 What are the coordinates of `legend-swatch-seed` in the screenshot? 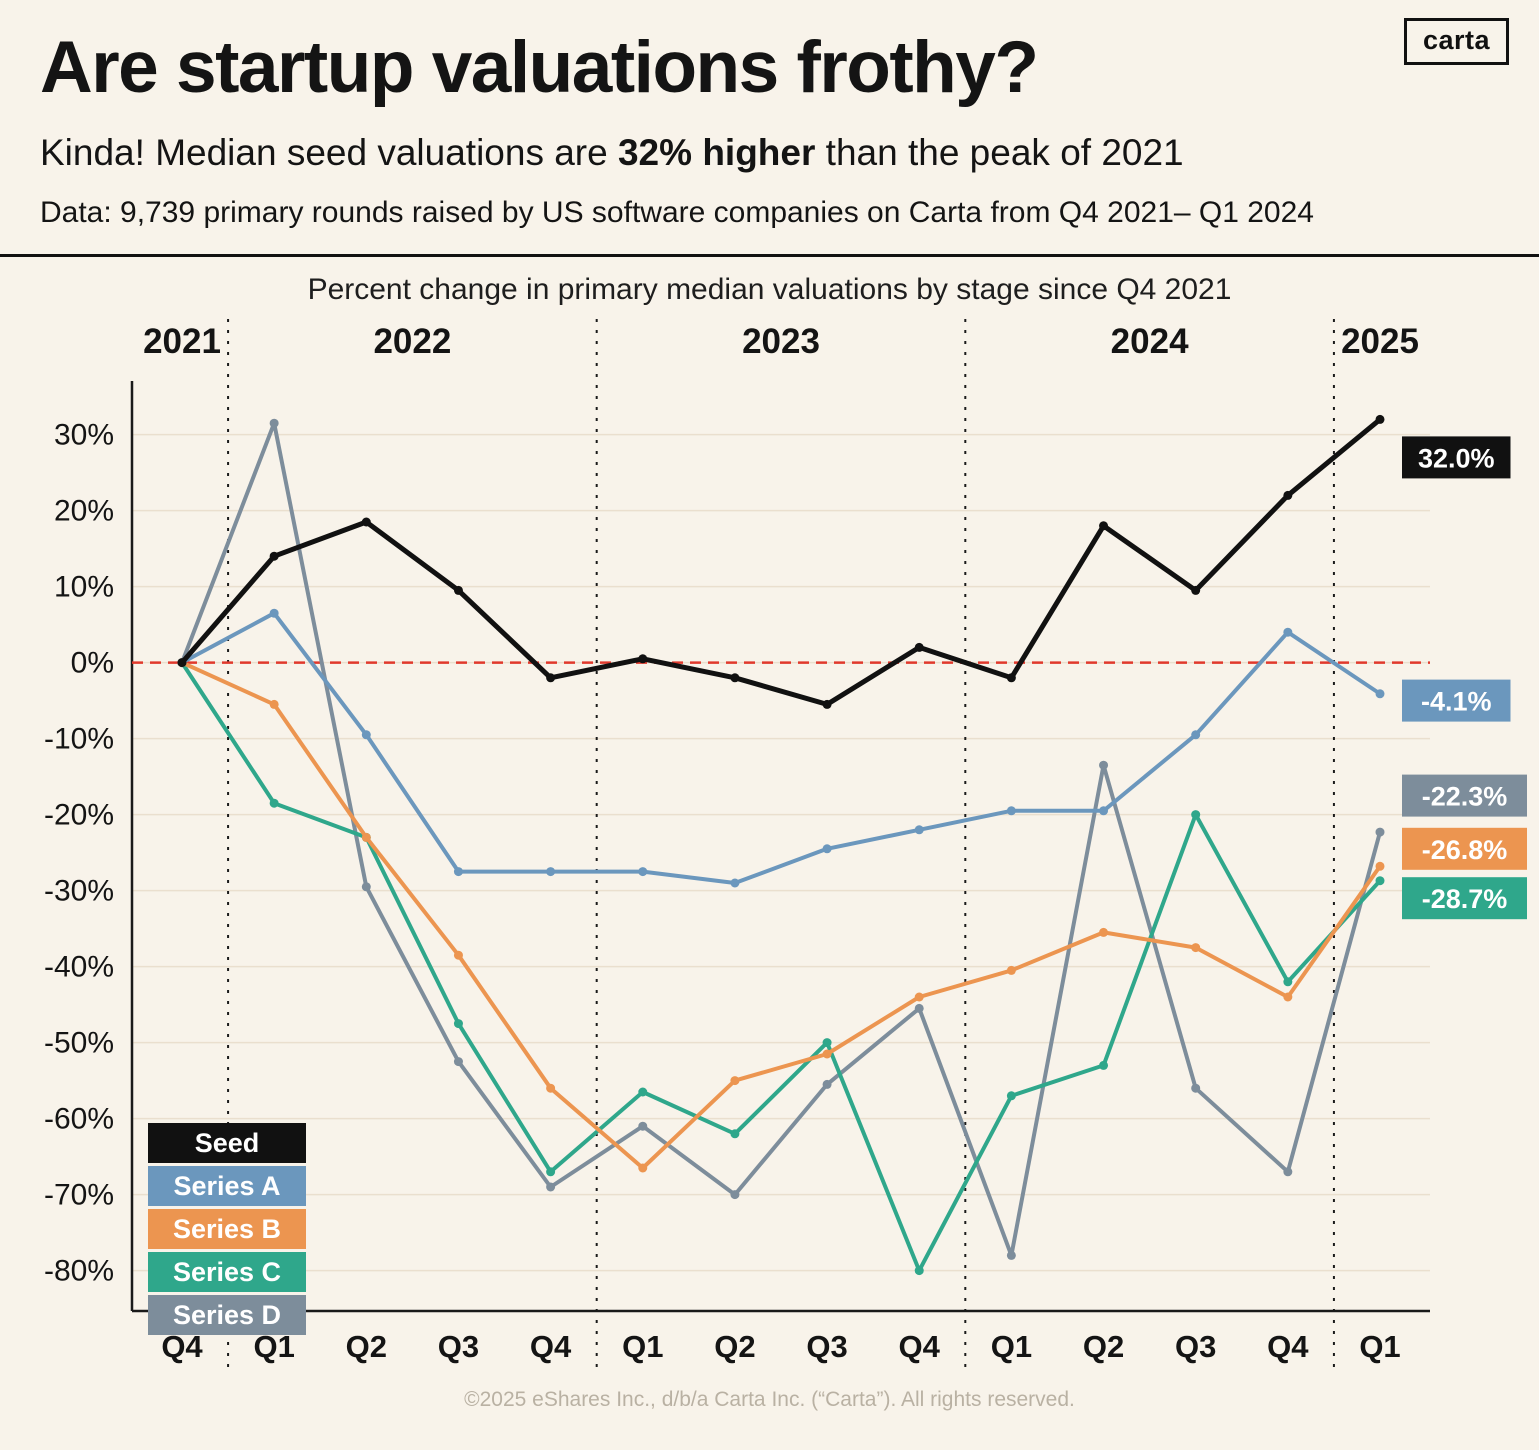 It's located at (227, 1143).